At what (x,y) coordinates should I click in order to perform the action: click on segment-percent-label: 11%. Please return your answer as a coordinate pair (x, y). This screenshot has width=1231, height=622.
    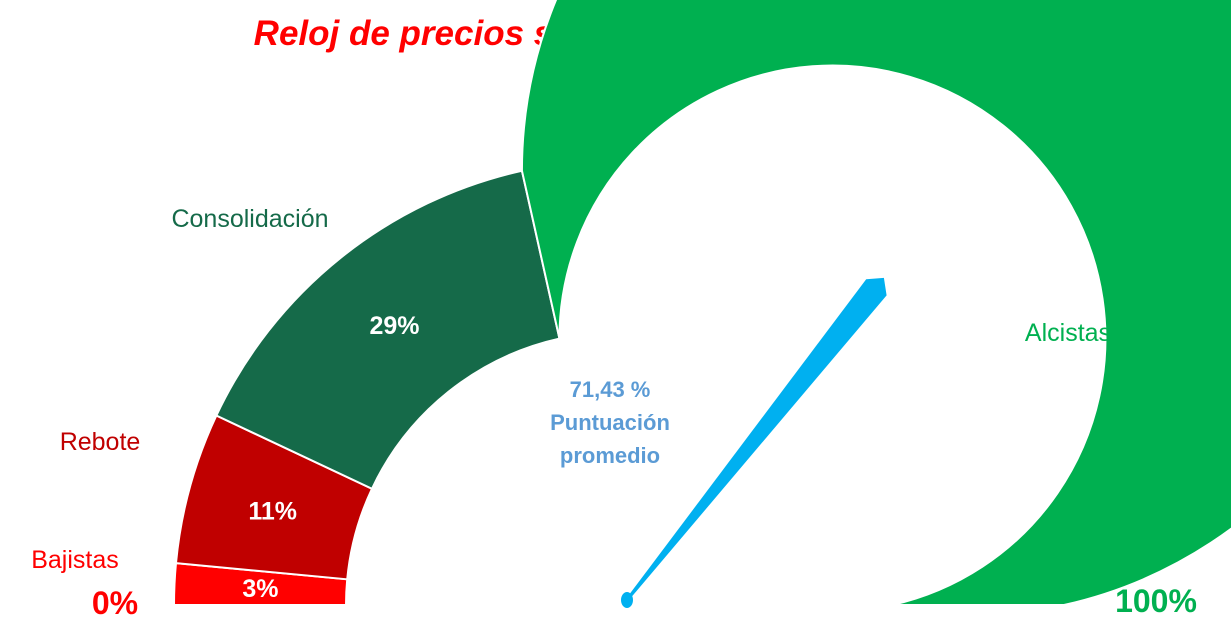
    Looking at the image, I should click on (272, 511).